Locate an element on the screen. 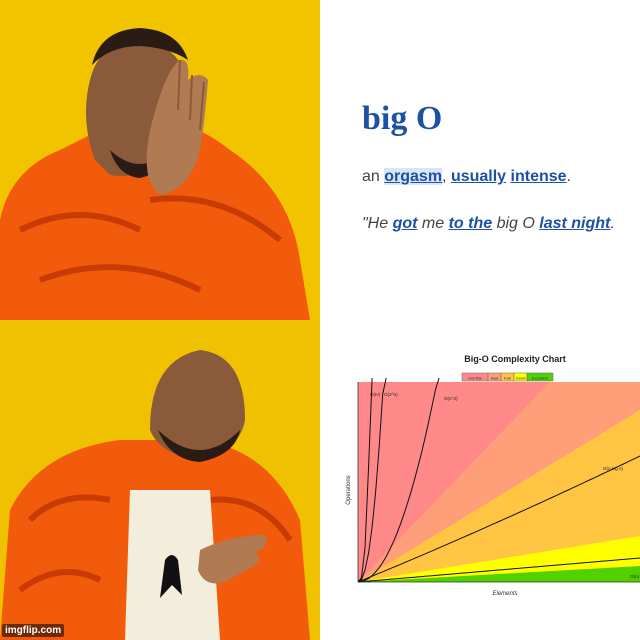 This screenshot has height=640, width=640. meaning-sep: , is located at coordinates (446, 176).